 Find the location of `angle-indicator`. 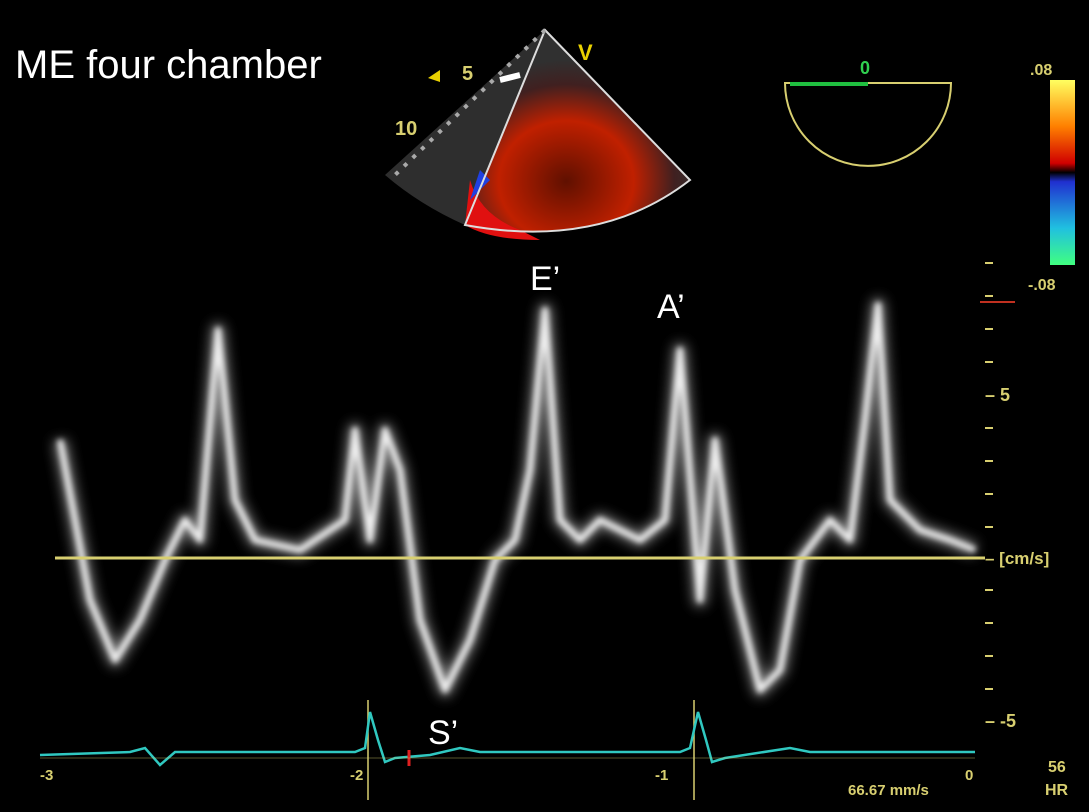

angle-indicator is located at coordinates (868, 124).